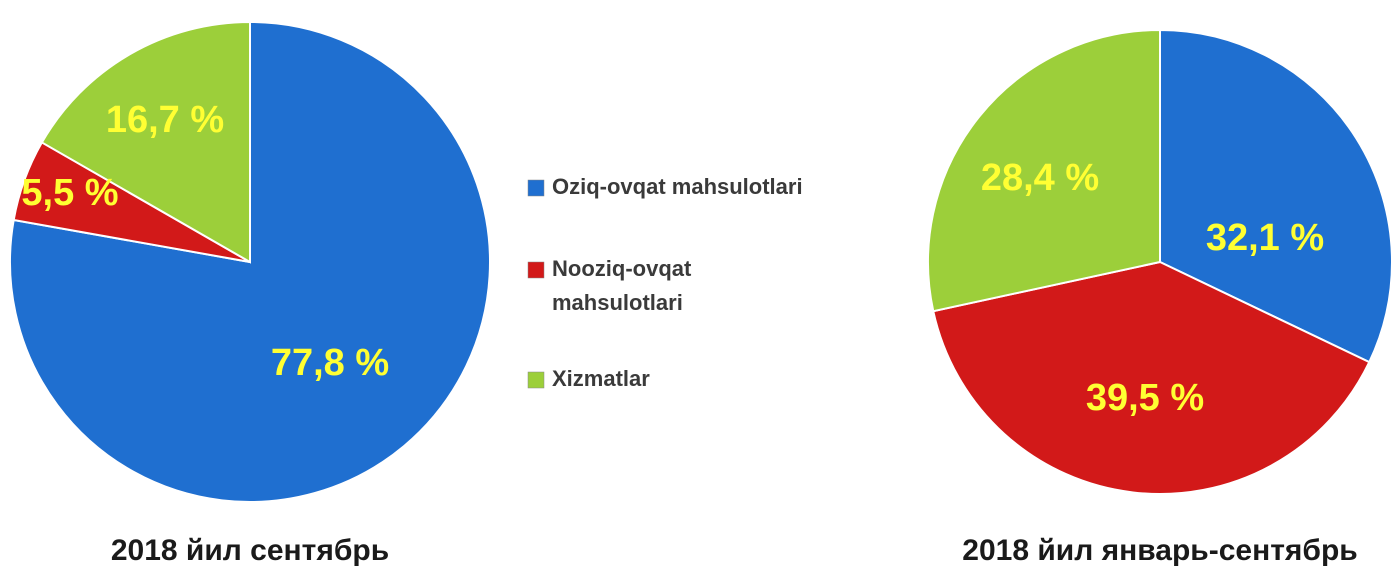  I want to click on chart-title: 2018 йил январь-сентябрь, so click(1159, 550).